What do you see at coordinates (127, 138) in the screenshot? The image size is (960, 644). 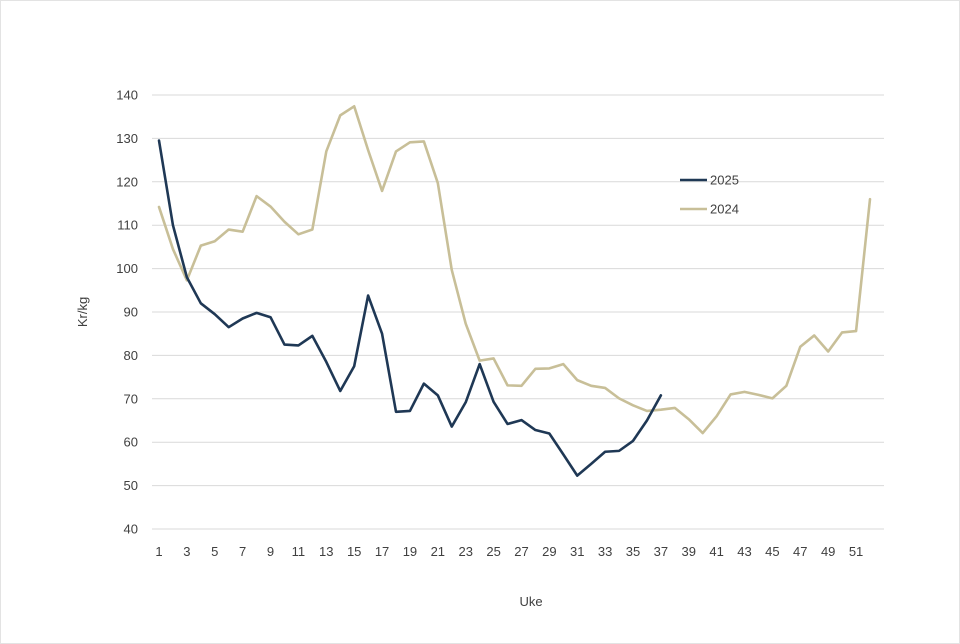 I see `y-tick-label: 130` at bounding box center [127, 138].